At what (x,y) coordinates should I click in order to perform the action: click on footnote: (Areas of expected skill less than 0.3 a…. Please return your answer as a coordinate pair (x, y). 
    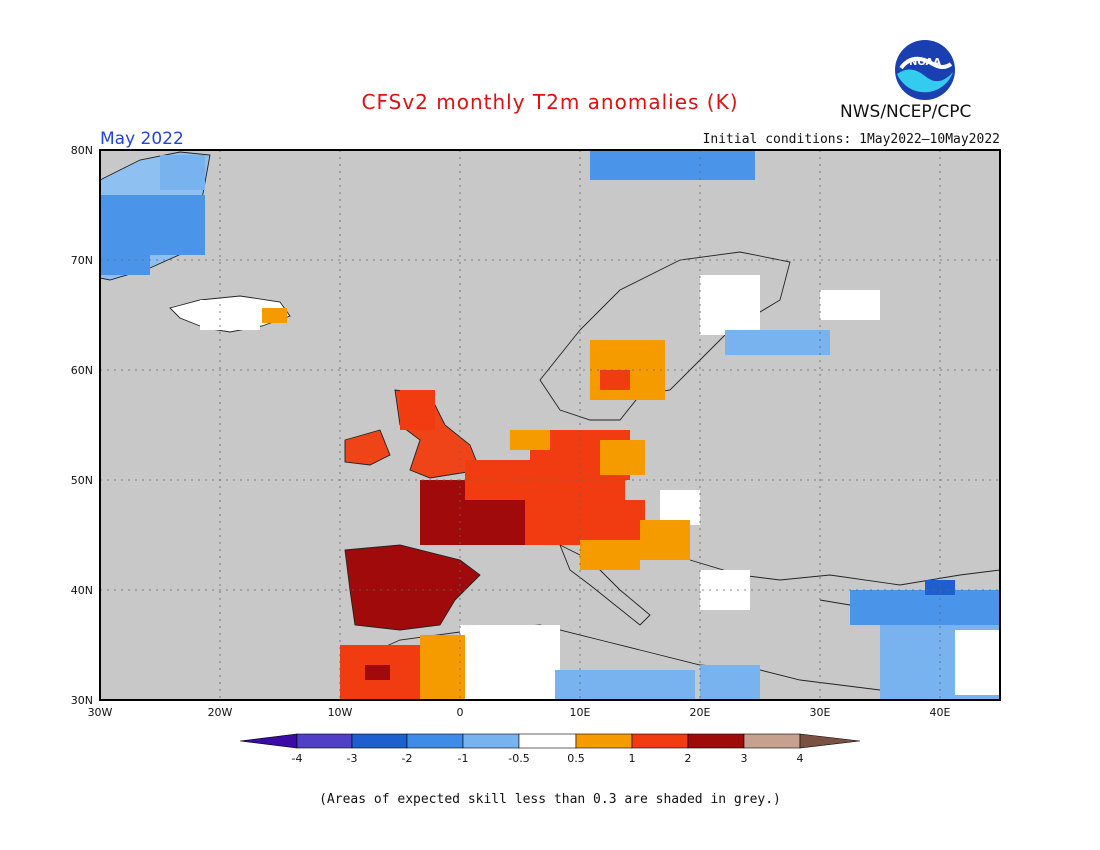
    Looking at the image, I should click on (550, 799).